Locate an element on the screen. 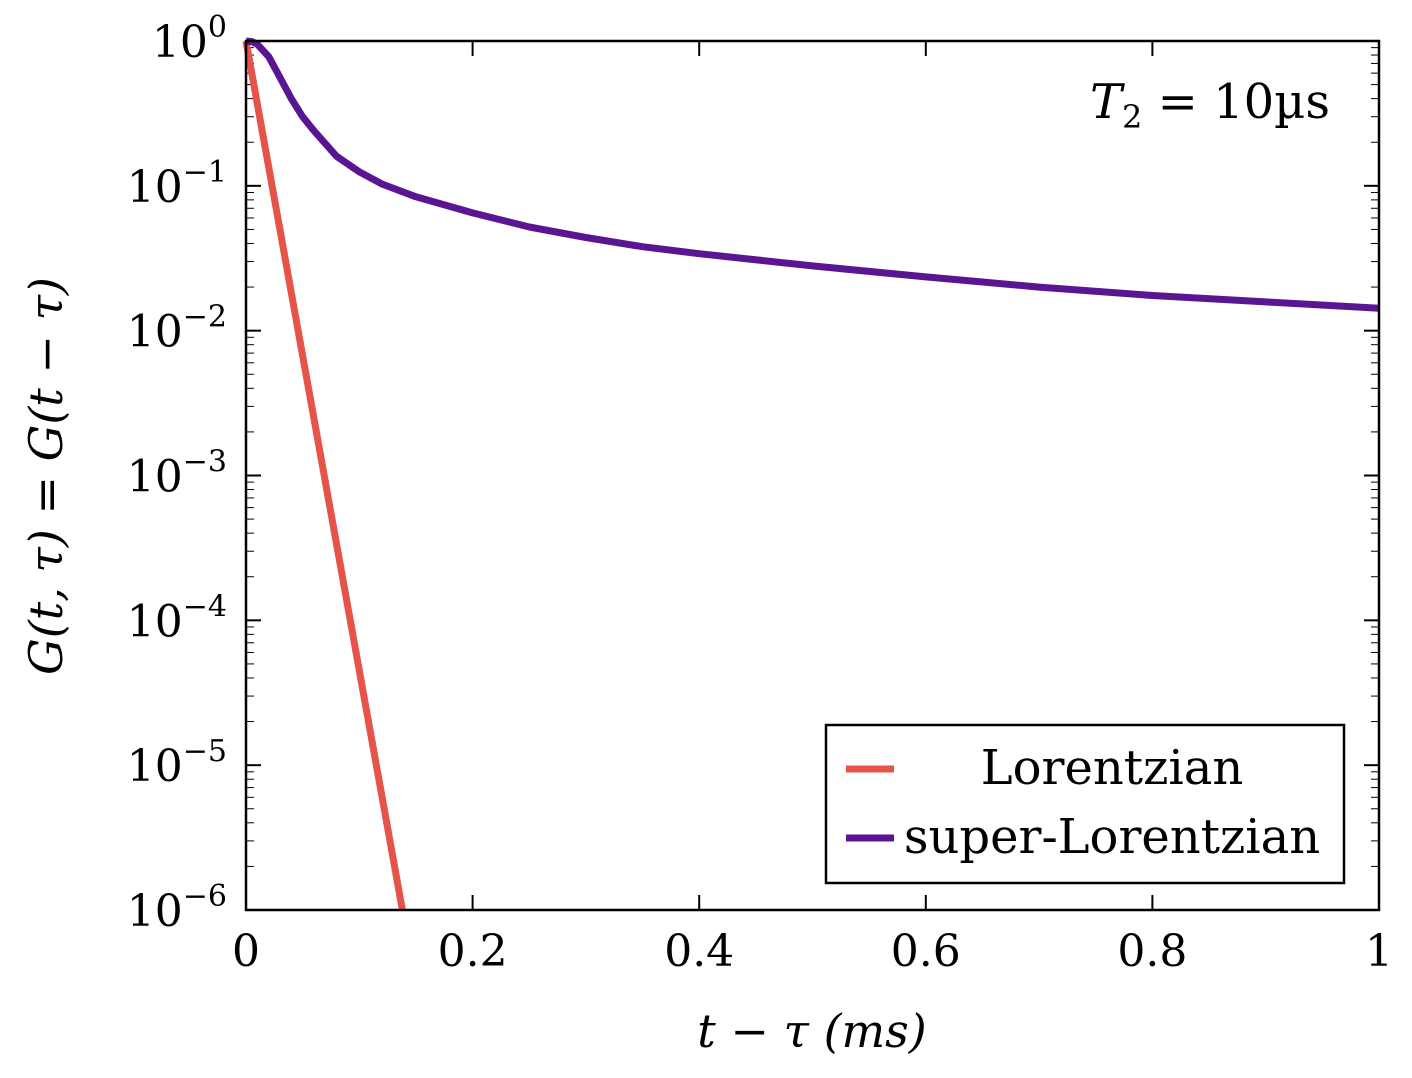 The height and width of the screenshot is (1078, 1412). y-tick-exponent: −1 is located at coordinates (205, 172).